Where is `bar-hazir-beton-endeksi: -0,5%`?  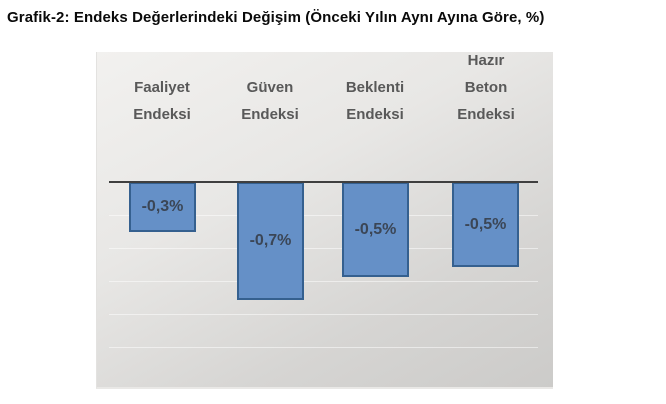 bar-hazir-beton-endeksi: -0,5% is located at coordinates (485, 224).